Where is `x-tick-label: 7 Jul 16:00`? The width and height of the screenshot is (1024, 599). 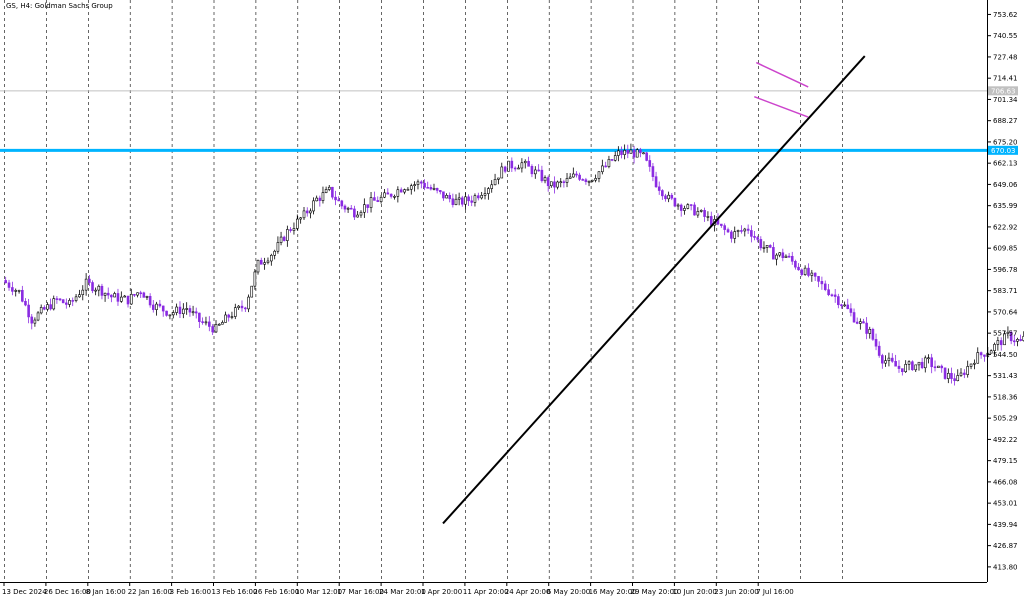 x-tick-label: 7 Jul 16:00 is located at coordinates (775, 592).